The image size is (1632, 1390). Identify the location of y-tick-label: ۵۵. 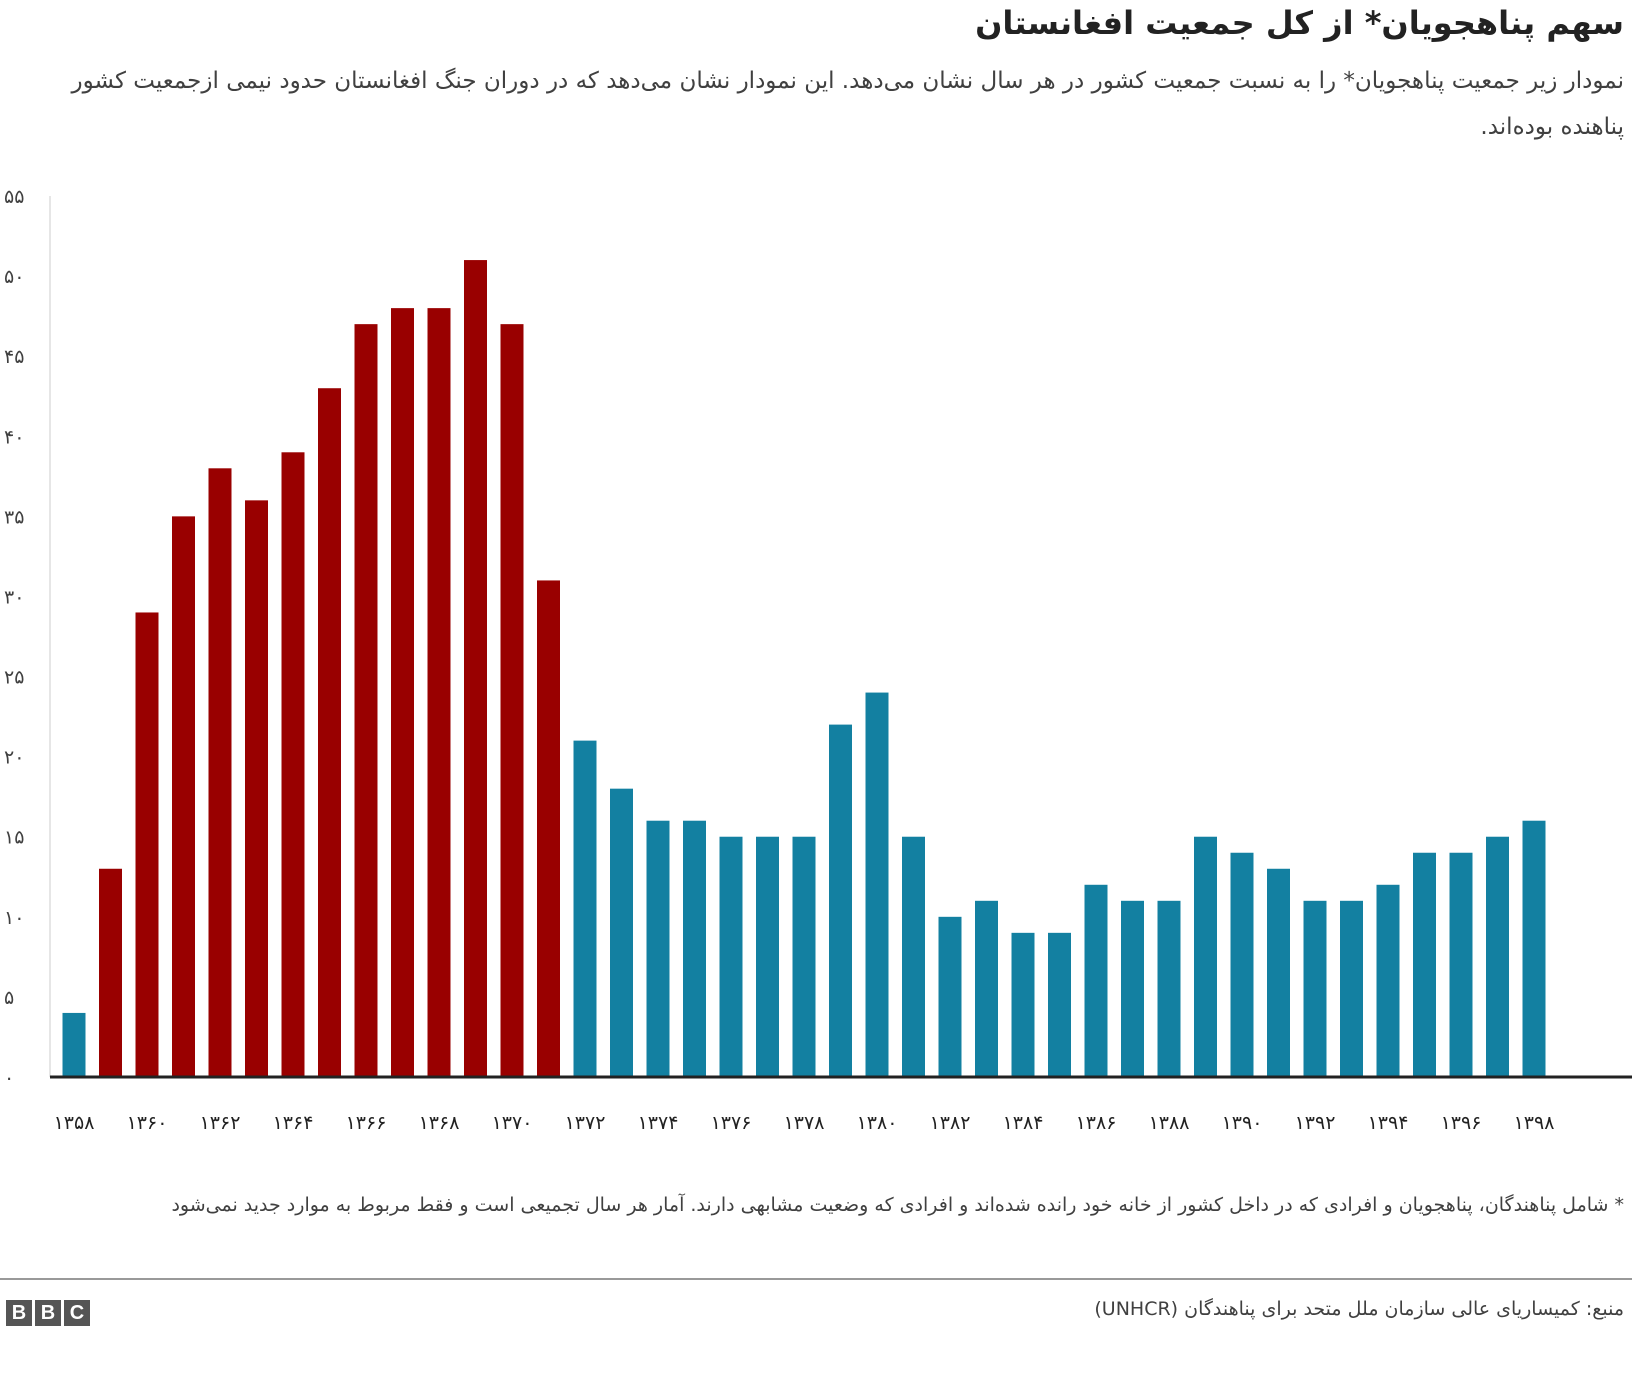
(14, 197).